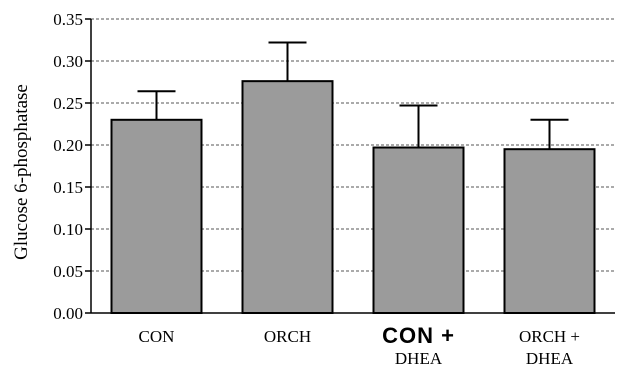  Describe the element at coordinates (68, 313) in the screenshot. I see `y-tick-label: 0.00` at that location.